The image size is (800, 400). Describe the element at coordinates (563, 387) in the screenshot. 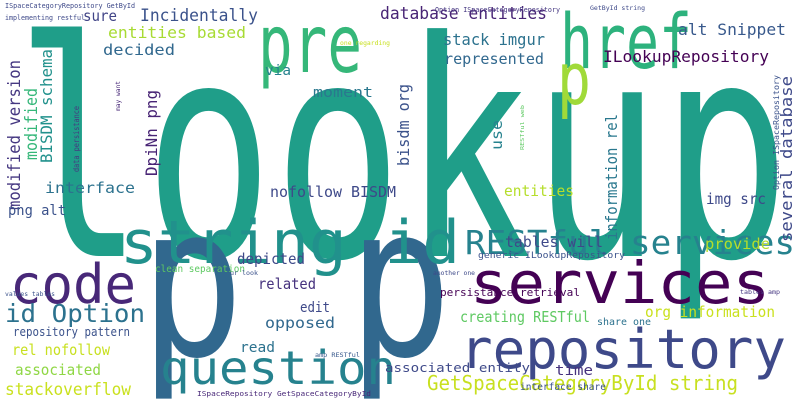

I see `word: interface share` at that location.